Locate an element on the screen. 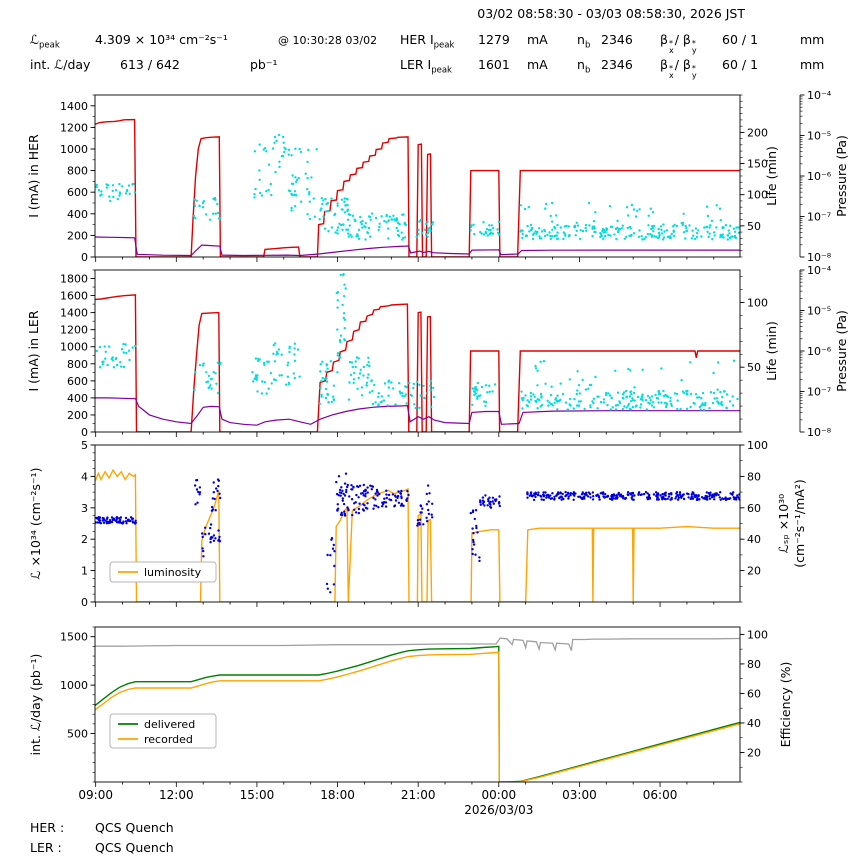  her-nb-value: 2346 is located at coordinates (617, 39).